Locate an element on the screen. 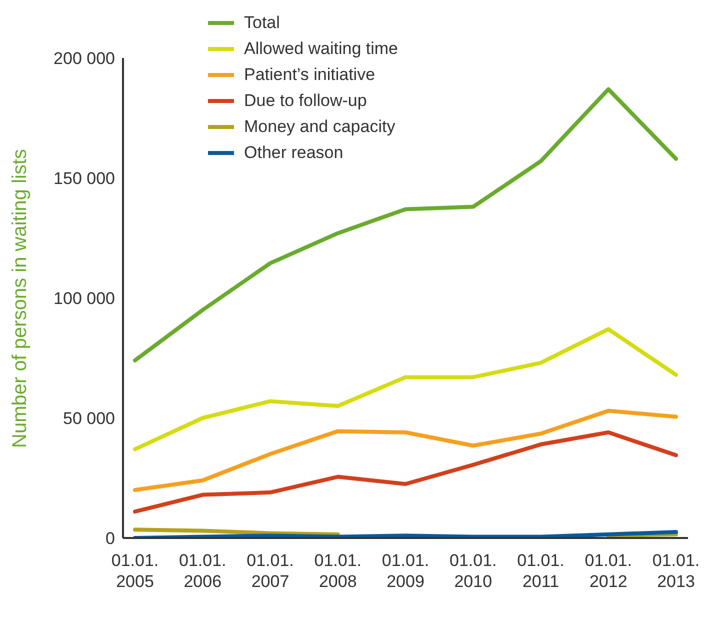 Image resolution: width=718 pixels, height=621 pixels. legend-label: Patient’s initiative is located at coordinates (310, 75).